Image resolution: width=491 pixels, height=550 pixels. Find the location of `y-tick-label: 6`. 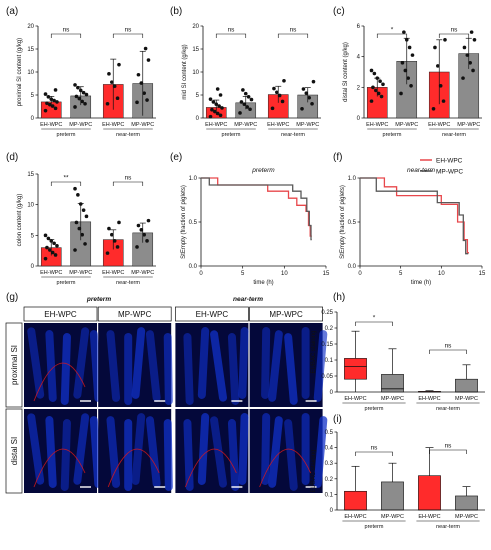

y-tick-label: 6 is located at coordinates (359, 27).